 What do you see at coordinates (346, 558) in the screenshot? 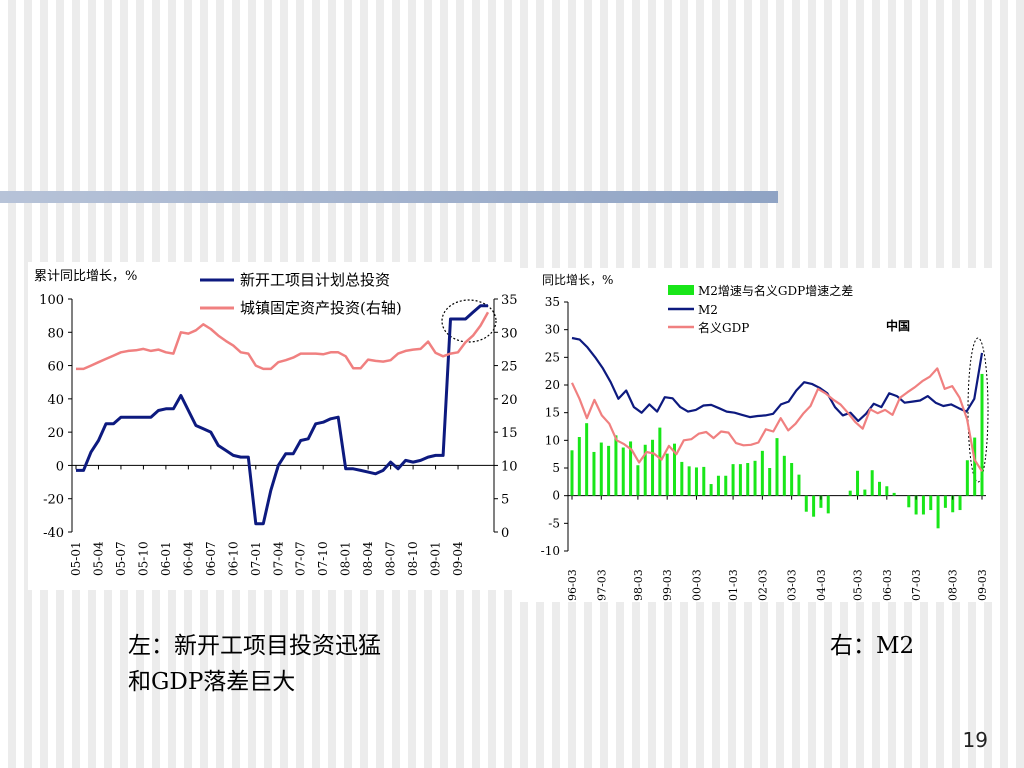
I see `left-x-tick-label: 08-01` at bounding box center [346, 558].